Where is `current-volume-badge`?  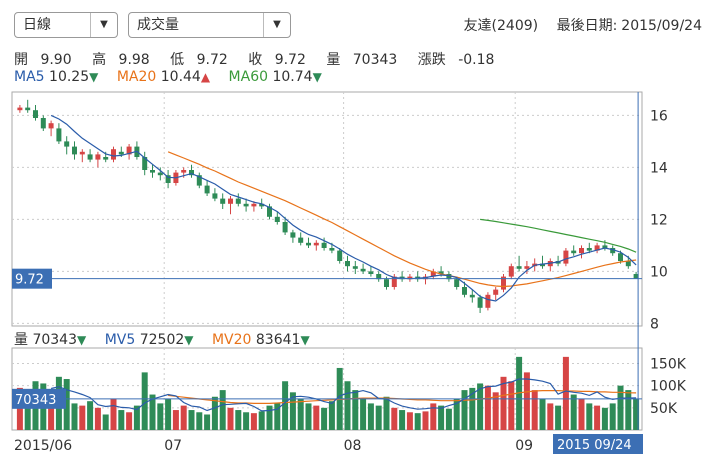 current-volume-badge is located at coordinates (39, 398).